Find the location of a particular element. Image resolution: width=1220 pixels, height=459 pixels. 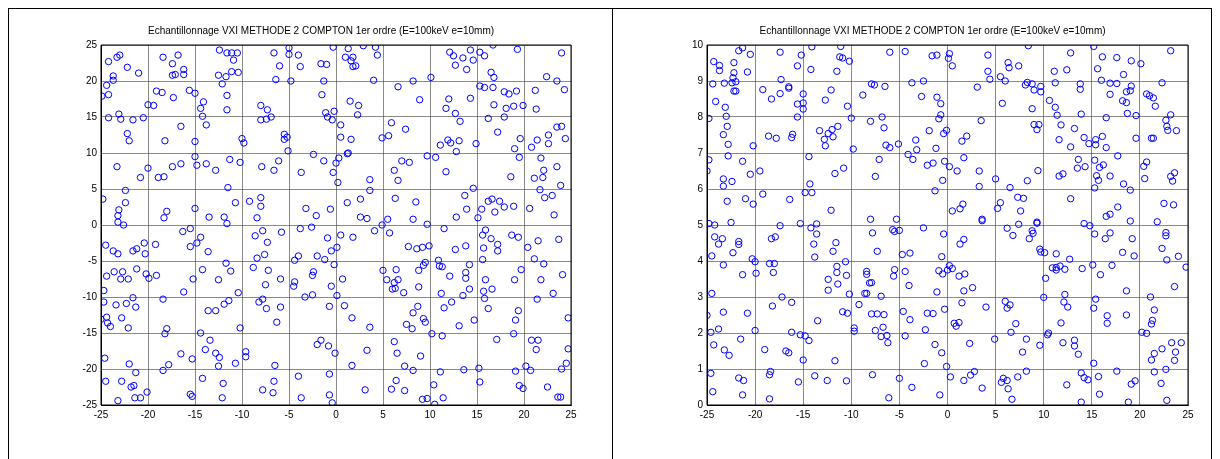

y-tick-label: -25 is located at coordinates (90, 404).